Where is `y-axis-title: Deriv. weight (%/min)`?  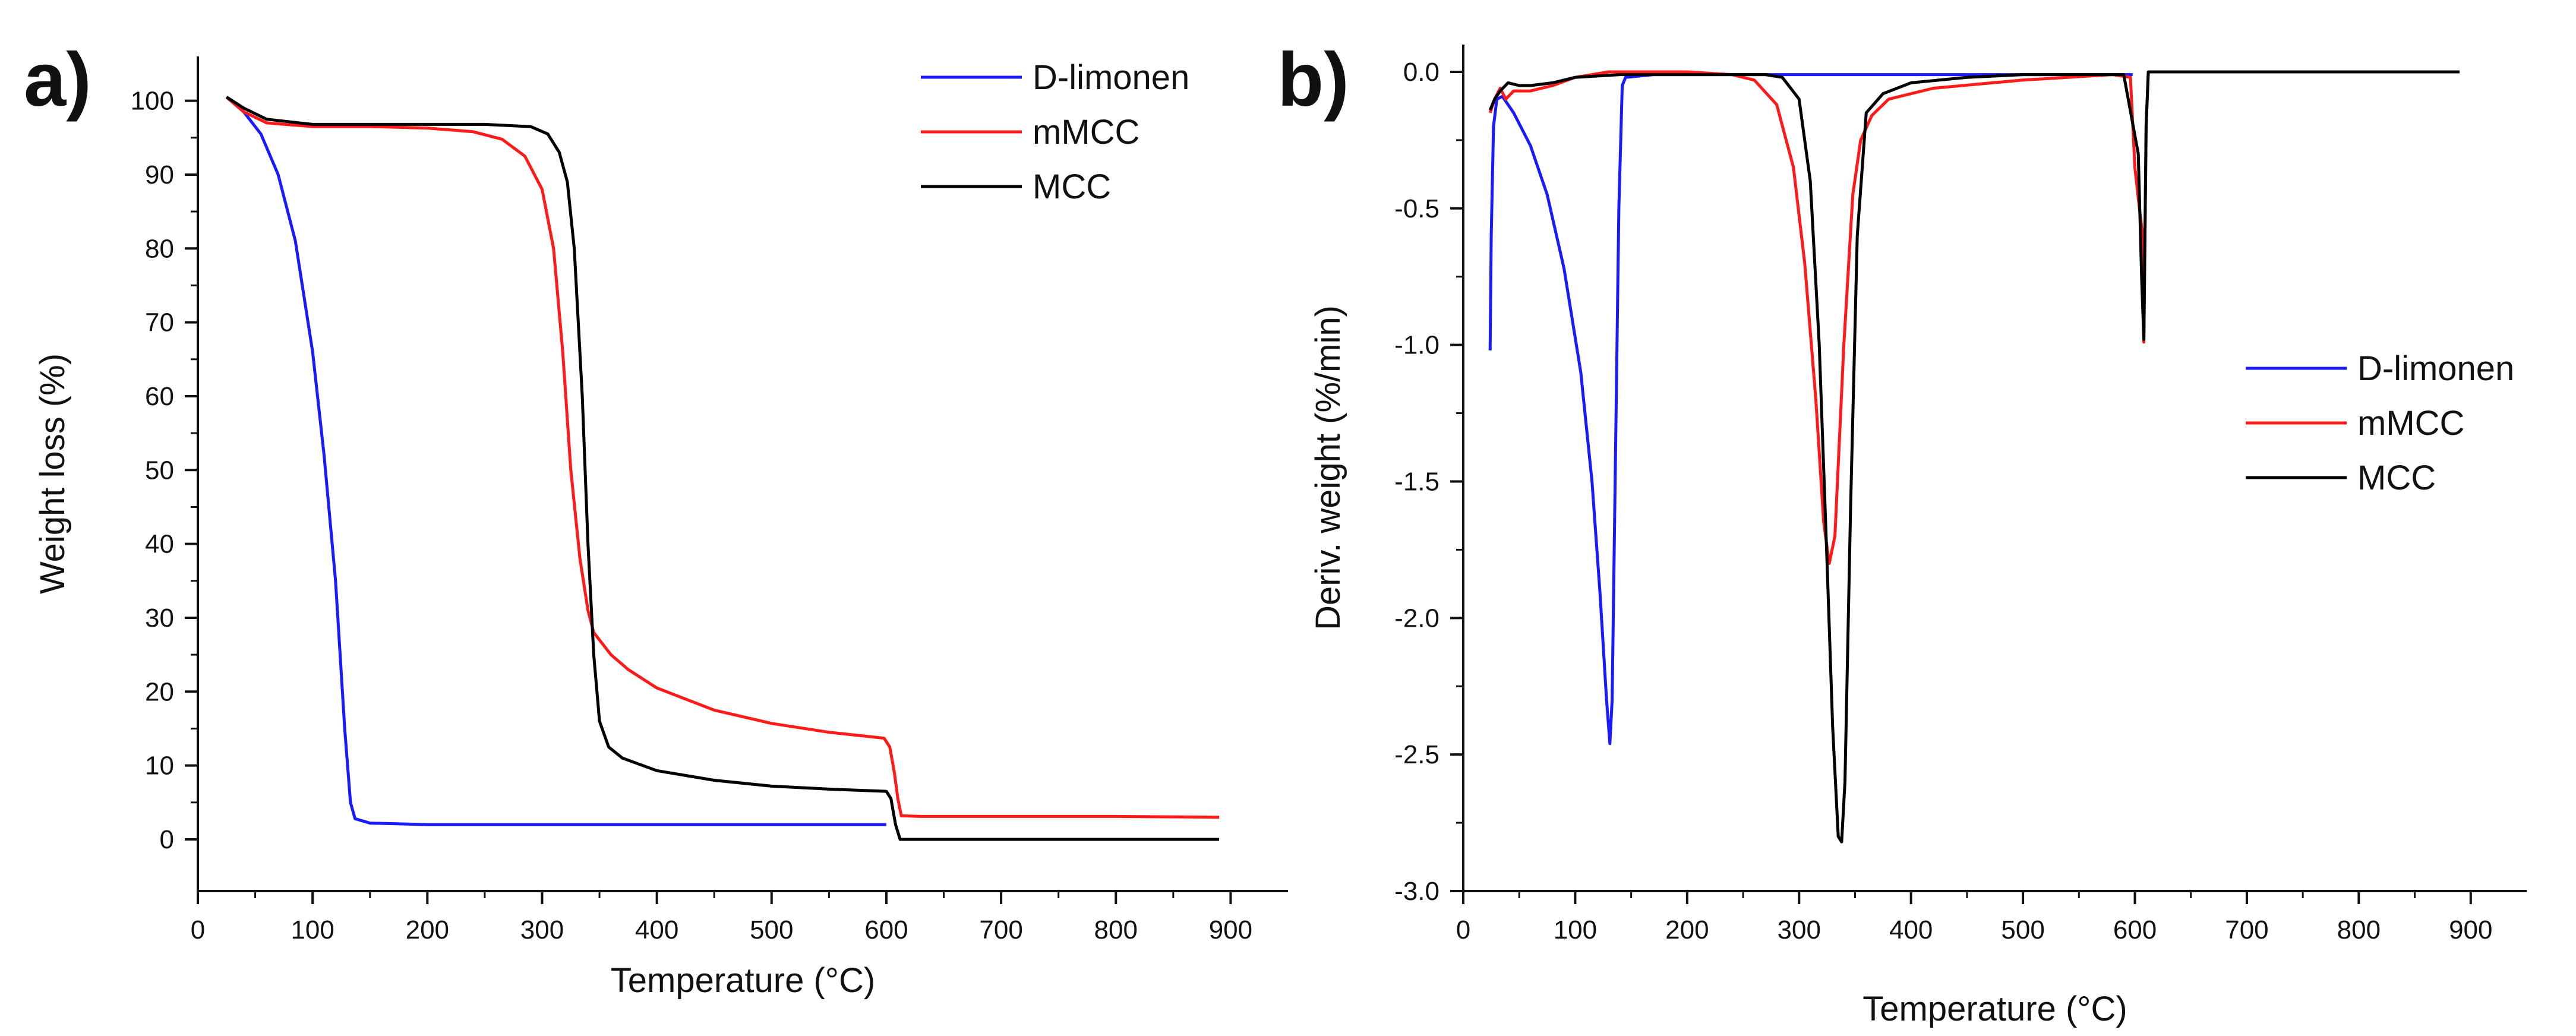 y-axis-title: Deriv. weight (%/min) is located at coordinates (1328, 467).